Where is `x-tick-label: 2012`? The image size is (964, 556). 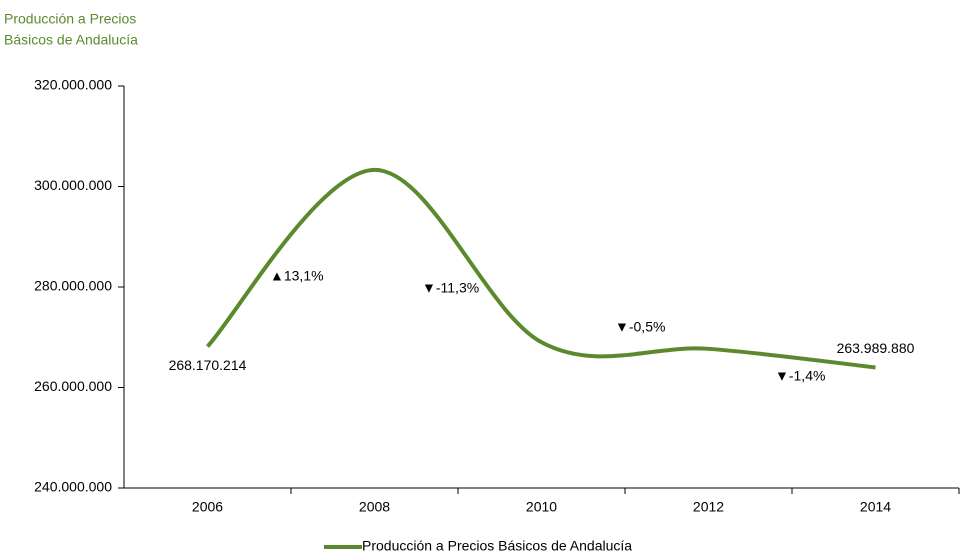 x-tick-label: 2012 is located at coordinates (708, 507).